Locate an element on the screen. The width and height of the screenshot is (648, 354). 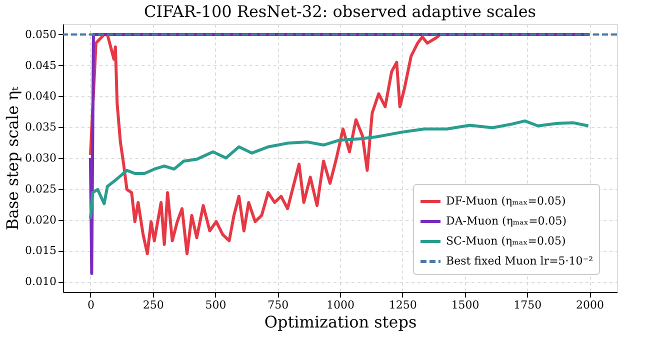
y-tick-label: 0.050 is located at coordinates (40, 34).